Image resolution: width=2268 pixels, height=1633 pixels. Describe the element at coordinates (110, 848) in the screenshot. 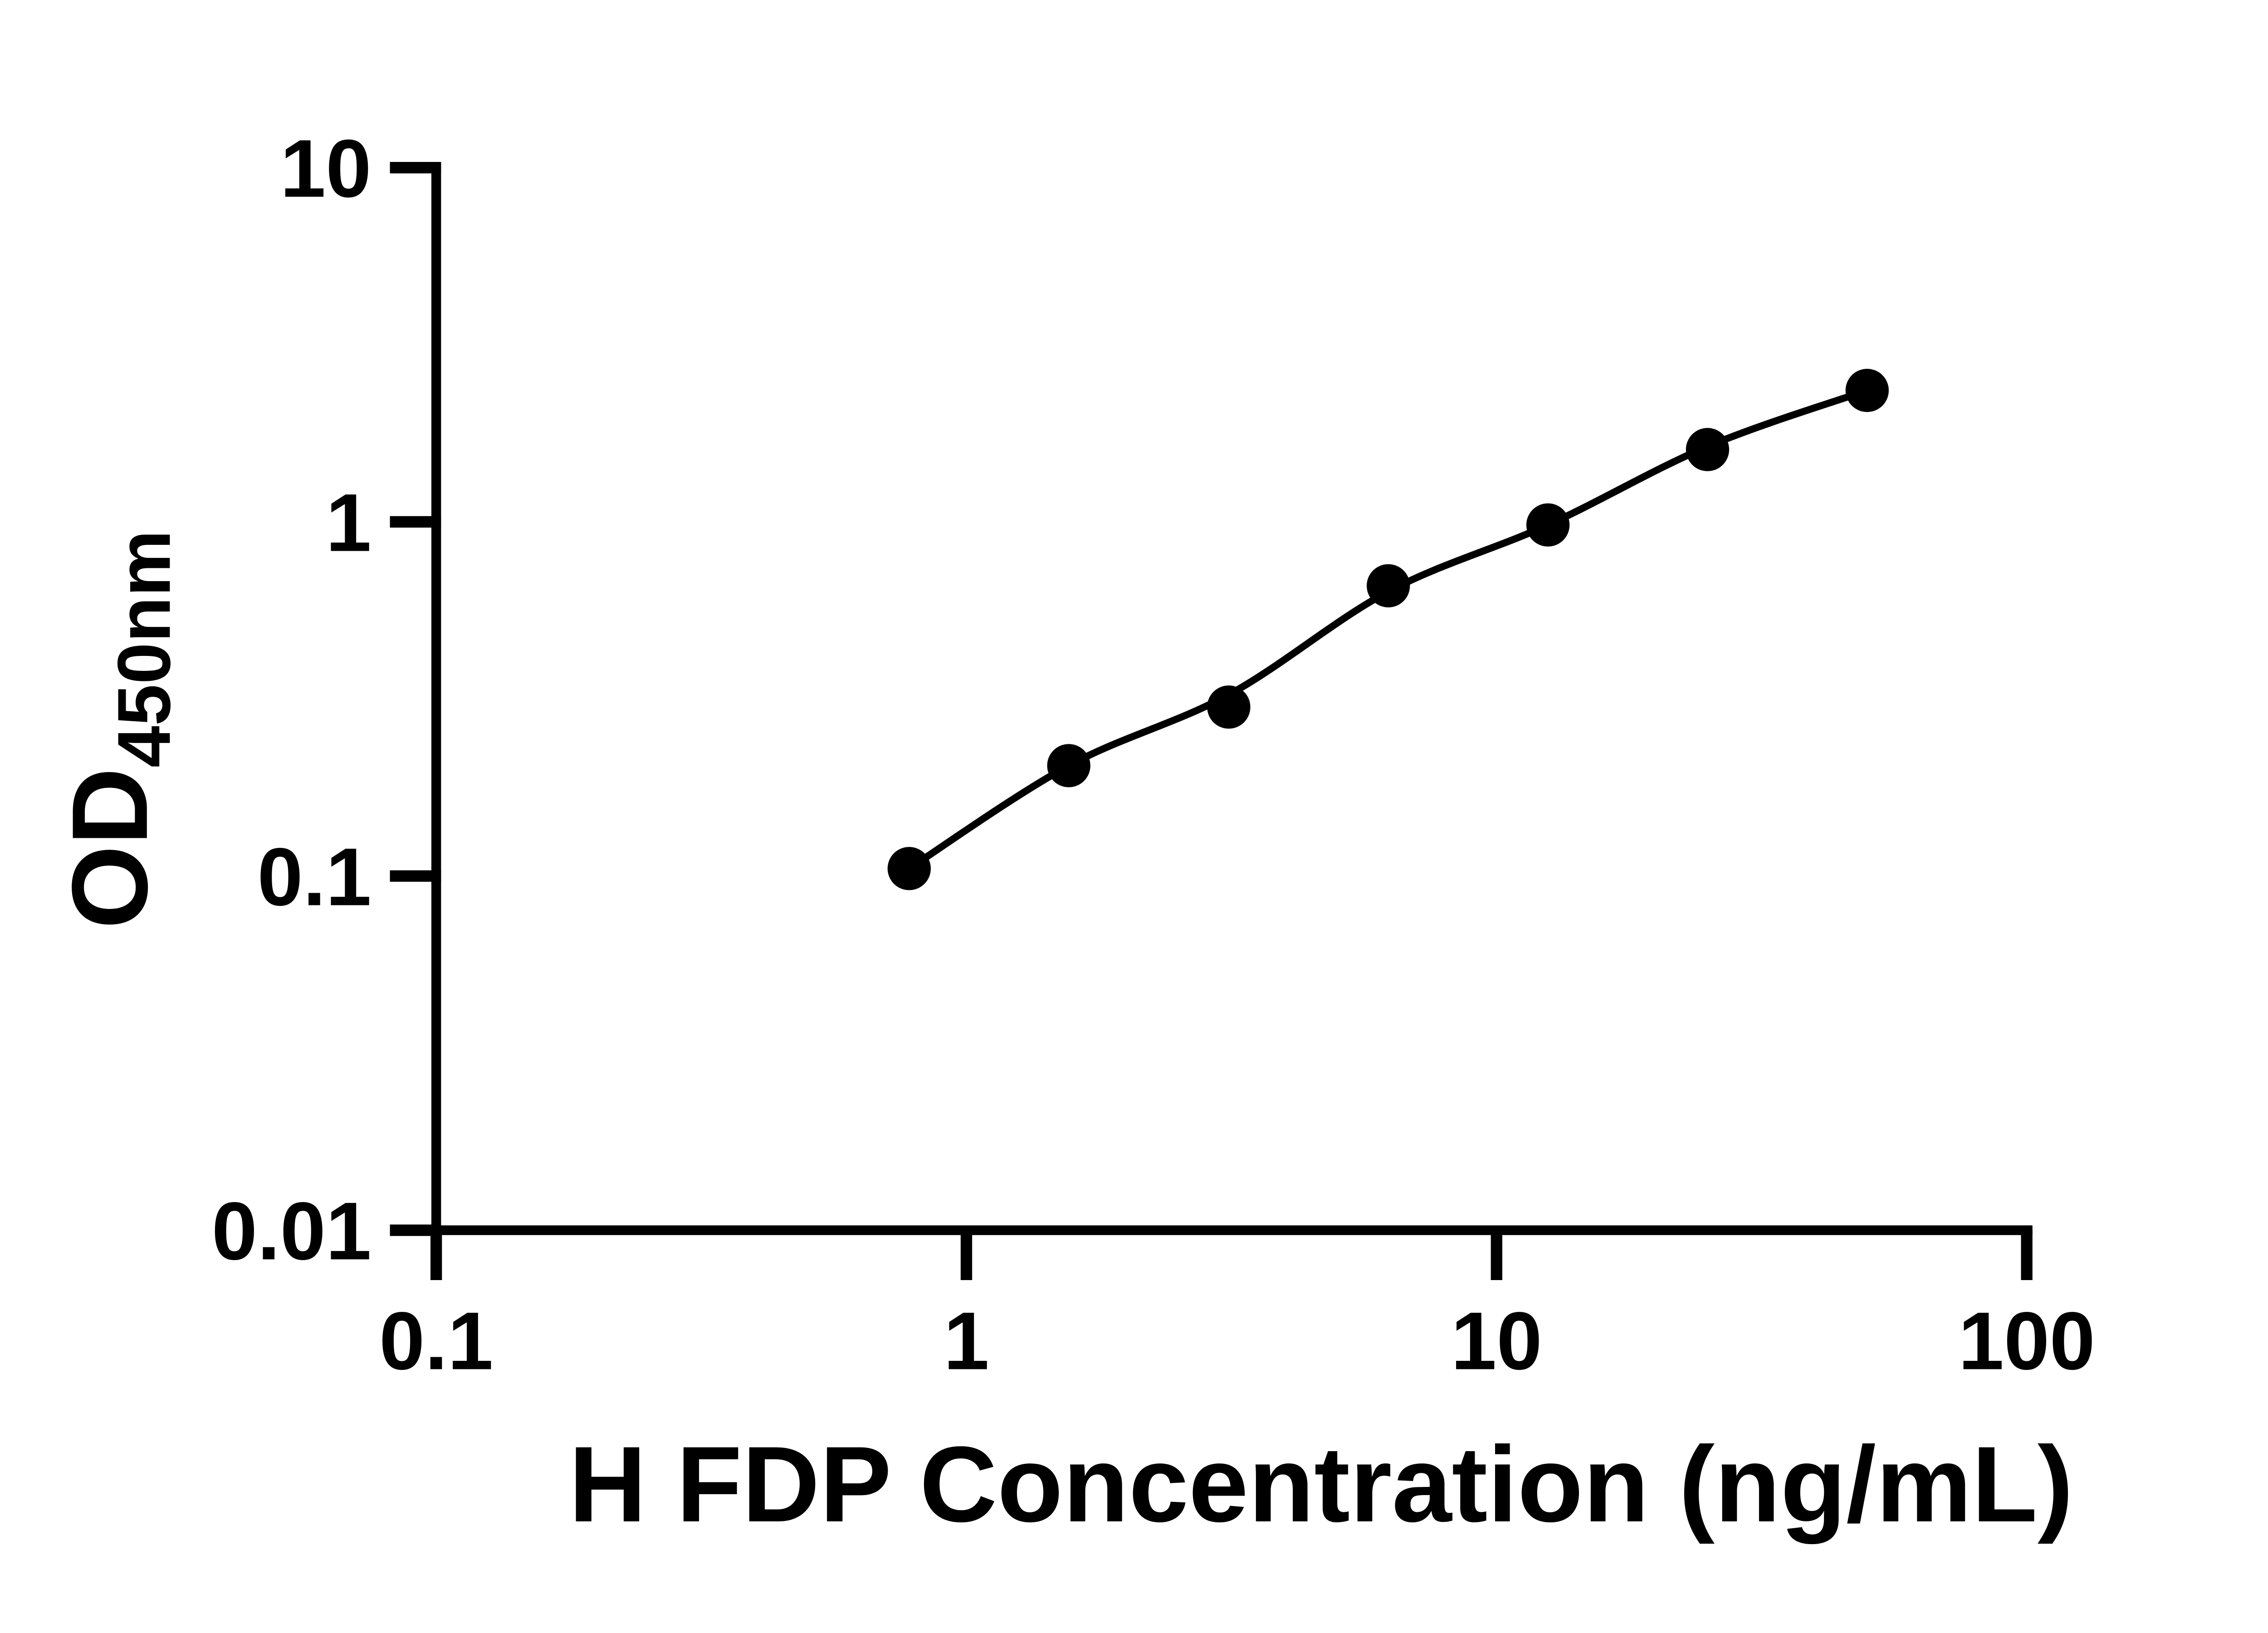

I see `y-axis-title-main: OD` at that location.